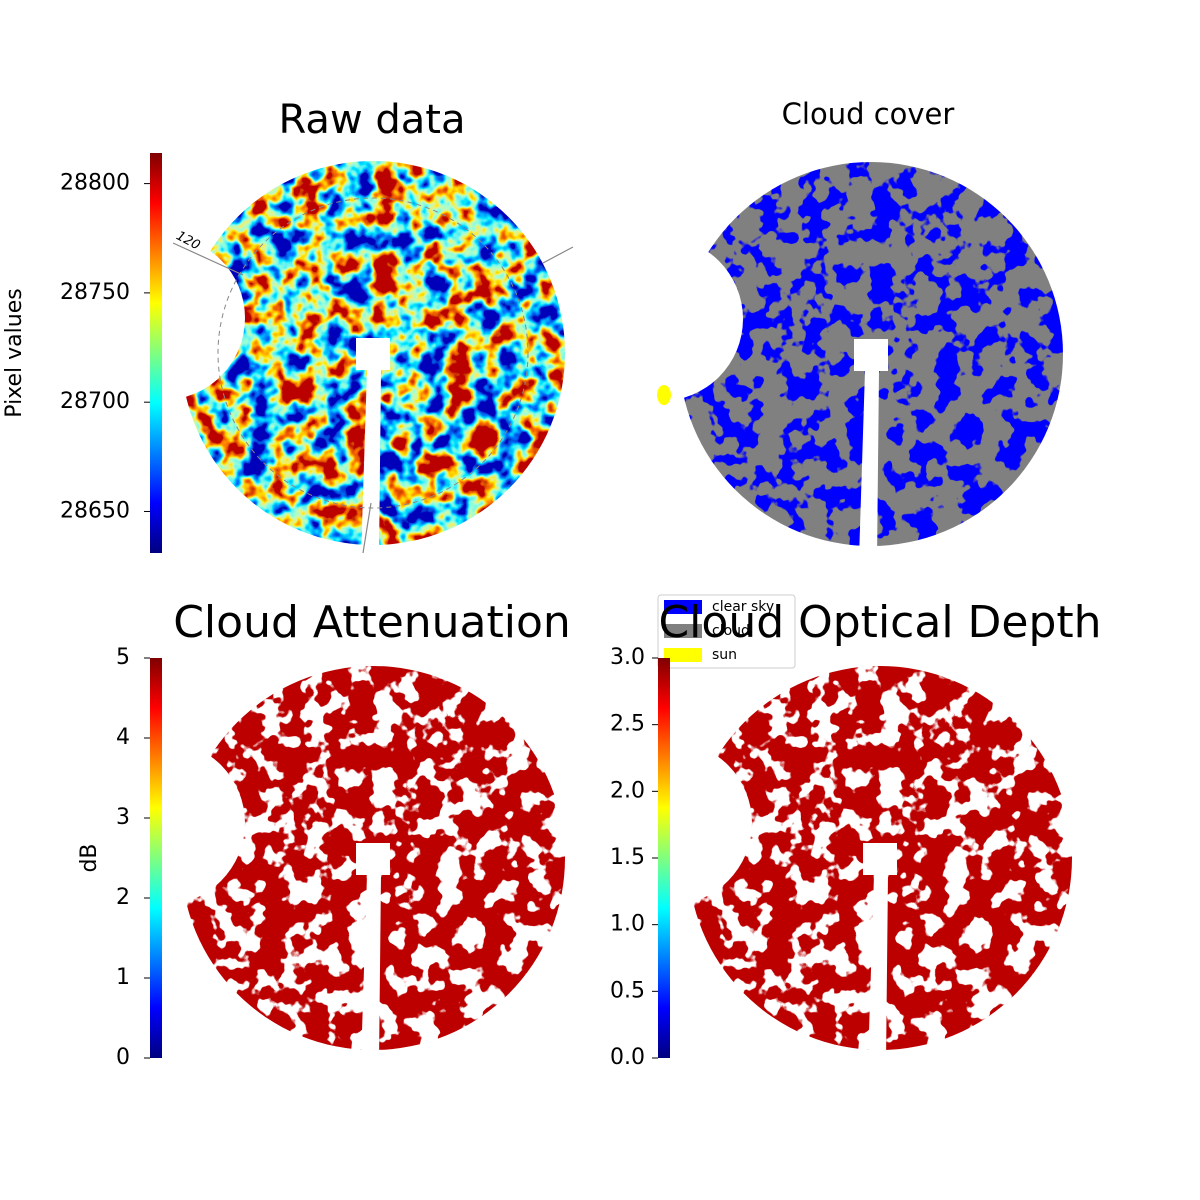  Describe the element at coordinates (372, 622) in the screenshot. I see `panel-title: Cloud Attenuation` at that location.